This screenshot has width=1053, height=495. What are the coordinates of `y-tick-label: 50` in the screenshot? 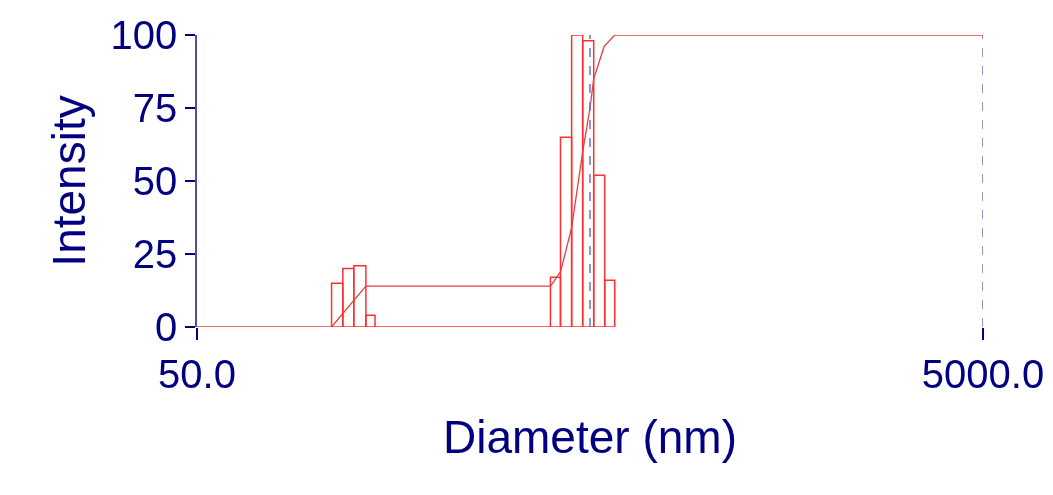 It's located at (155, 181).